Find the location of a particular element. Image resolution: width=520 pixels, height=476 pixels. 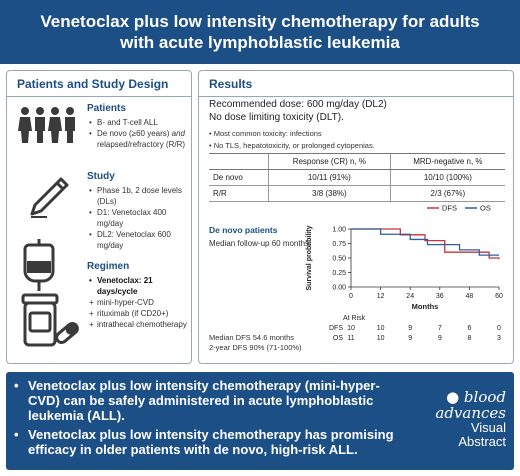

y-axis-label: Survival probability is located at coordinates (309, 257).